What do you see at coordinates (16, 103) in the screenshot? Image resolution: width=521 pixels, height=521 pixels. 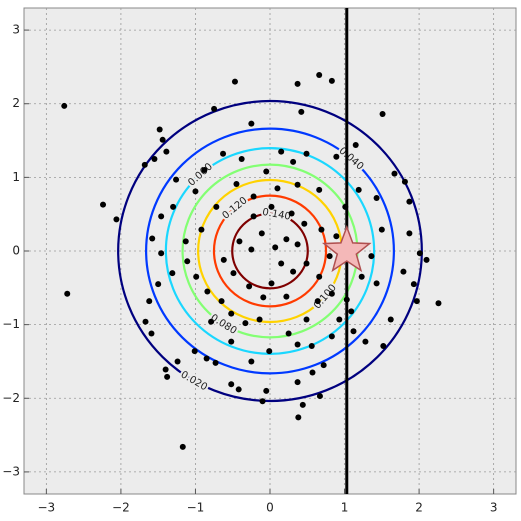 I see `y-tick-label: 2` at bounding box center [16, 103].